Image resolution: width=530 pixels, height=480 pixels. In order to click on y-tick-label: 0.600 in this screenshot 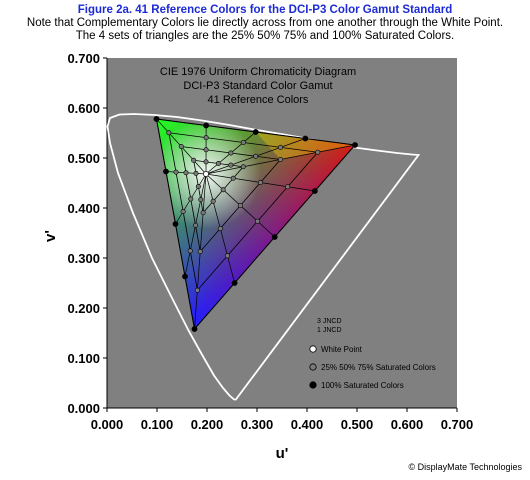, I will do `click(83, 108)`.